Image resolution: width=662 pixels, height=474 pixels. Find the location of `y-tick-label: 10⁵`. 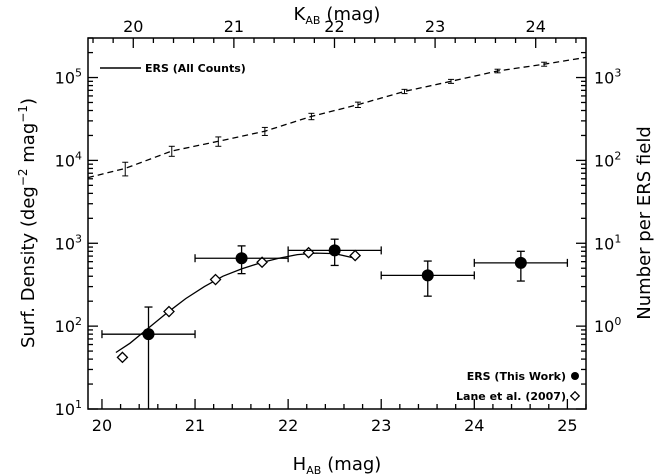

y-tick-label: 10⁵ is located at coordinates (68, 77).